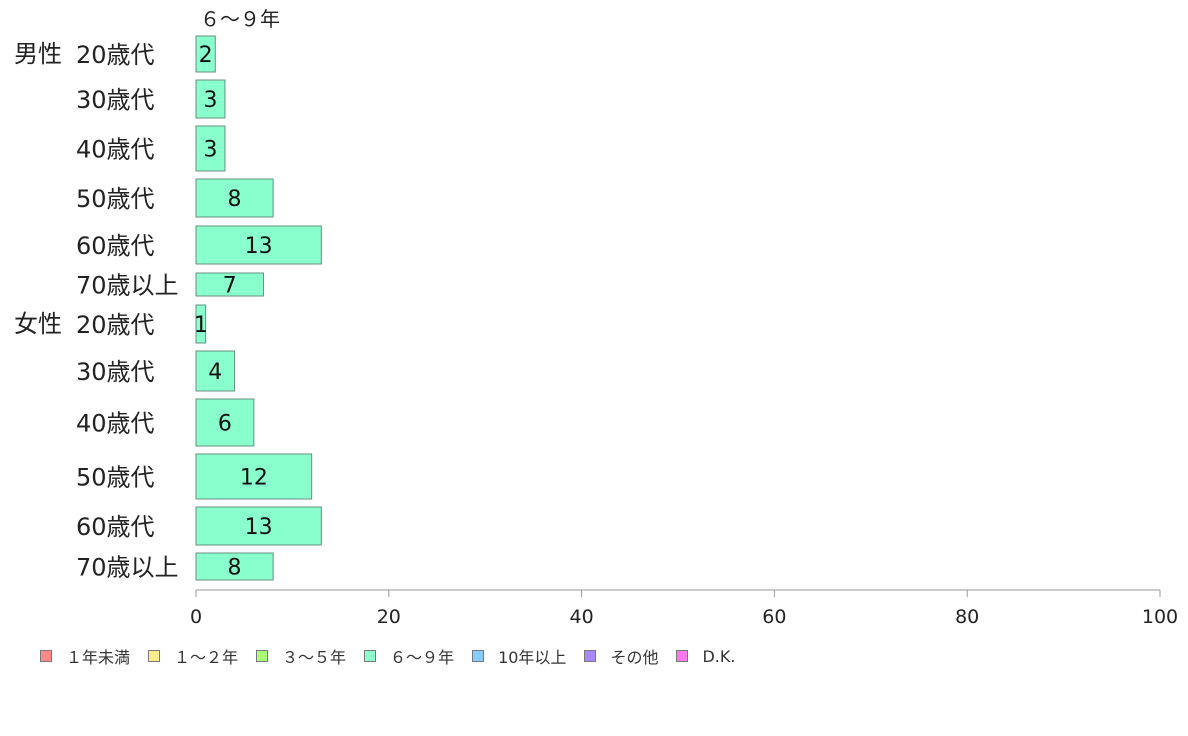 The height and width of the screenshot is (736, 1188). I want to click on legend-label: ３～５年, so click(314, 657).